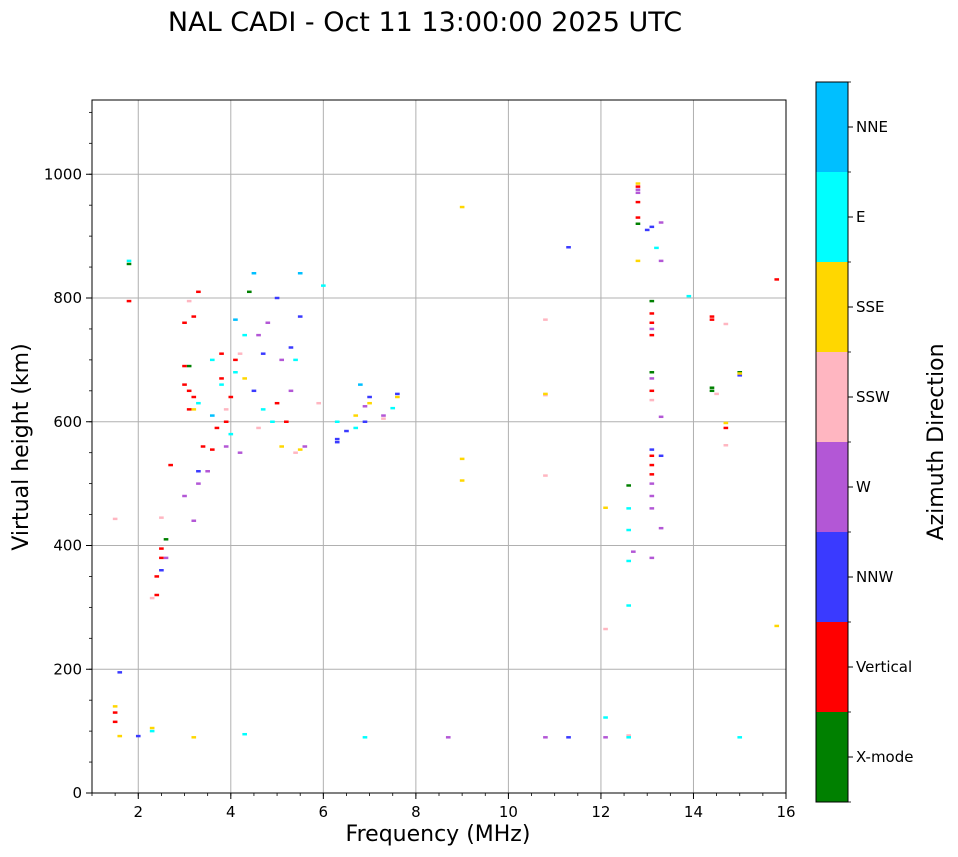 The width and height of the screenshot is (958, 857). I want to click on chart-title: NAL CADI - Oct 11 13:00:00 2025 UTC, so click(425, 22).